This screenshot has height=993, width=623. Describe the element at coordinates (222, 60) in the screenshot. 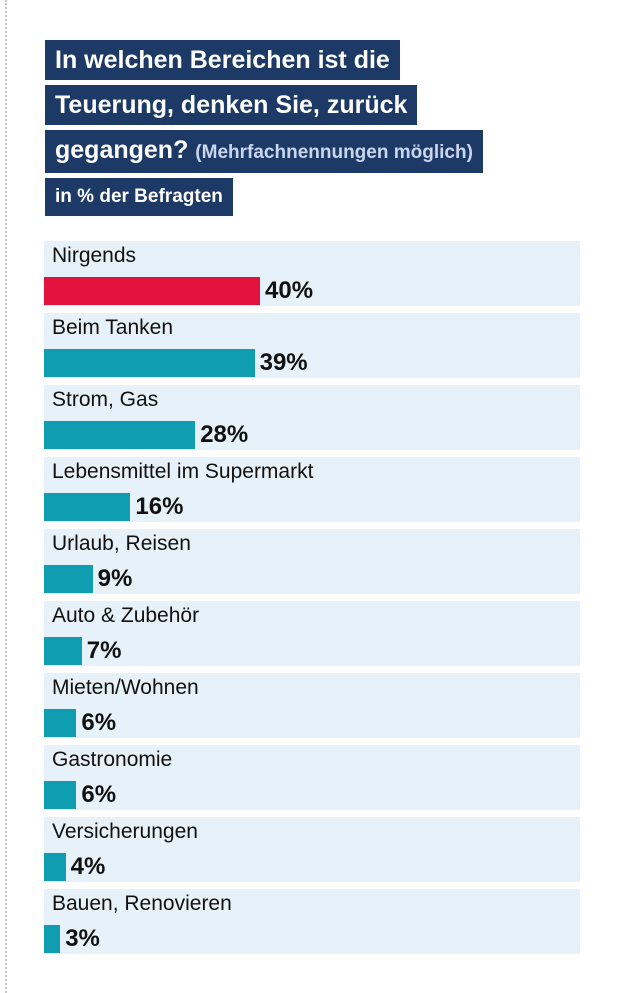

I see `title-line-1: In welchen Bereichen ist die` at that location.